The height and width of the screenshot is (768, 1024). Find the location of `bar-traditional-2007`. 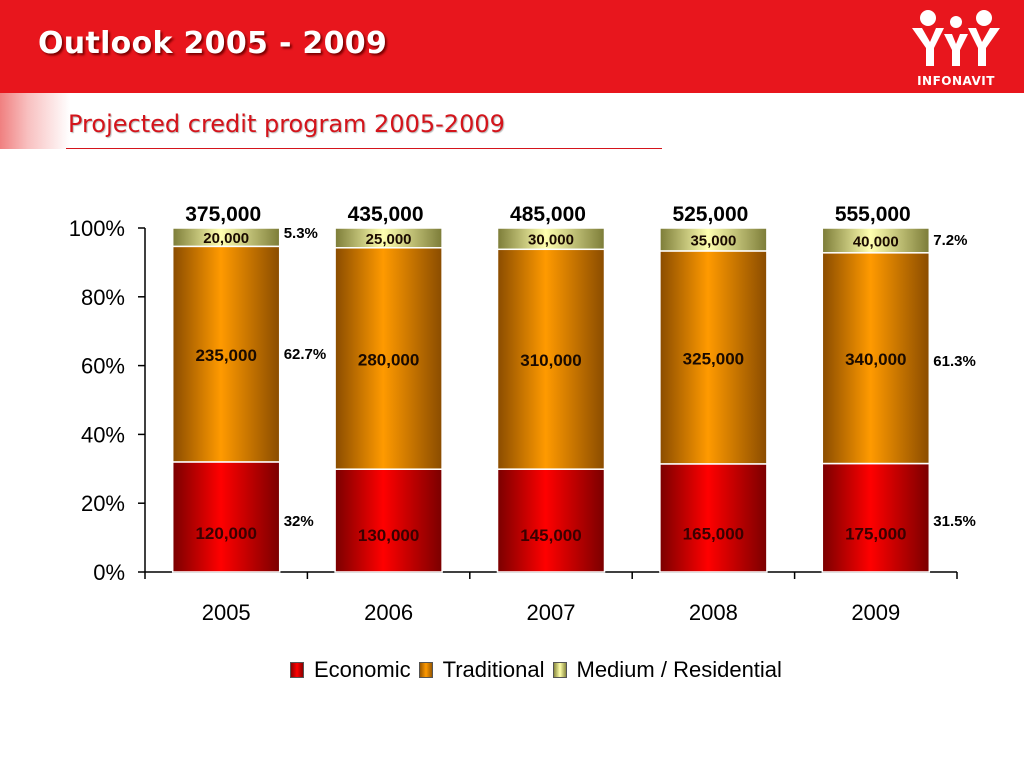

bar-traditional-2007 is located at coordinates (551, 359).